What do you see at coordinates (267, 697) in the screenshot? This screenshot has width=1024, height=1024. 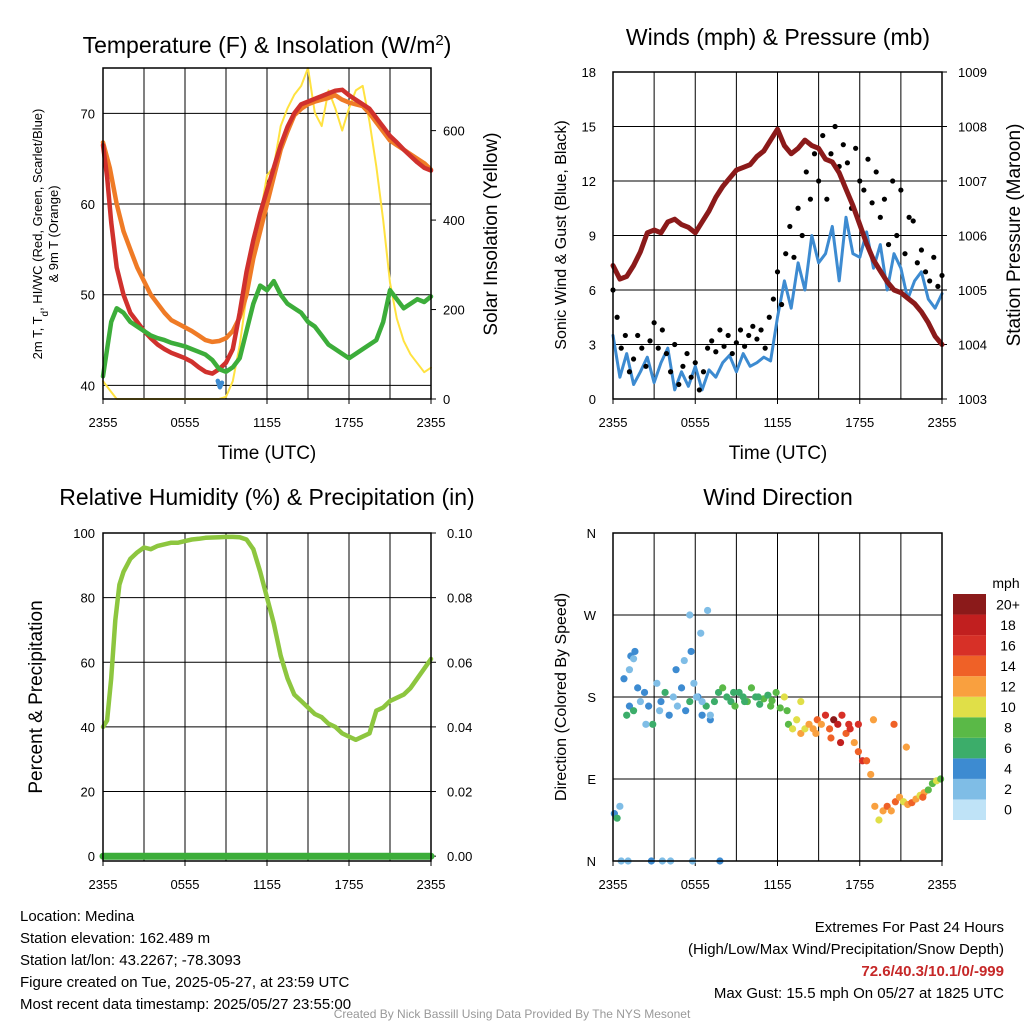 I see `plot-frame` at bounding box center [267, 697].